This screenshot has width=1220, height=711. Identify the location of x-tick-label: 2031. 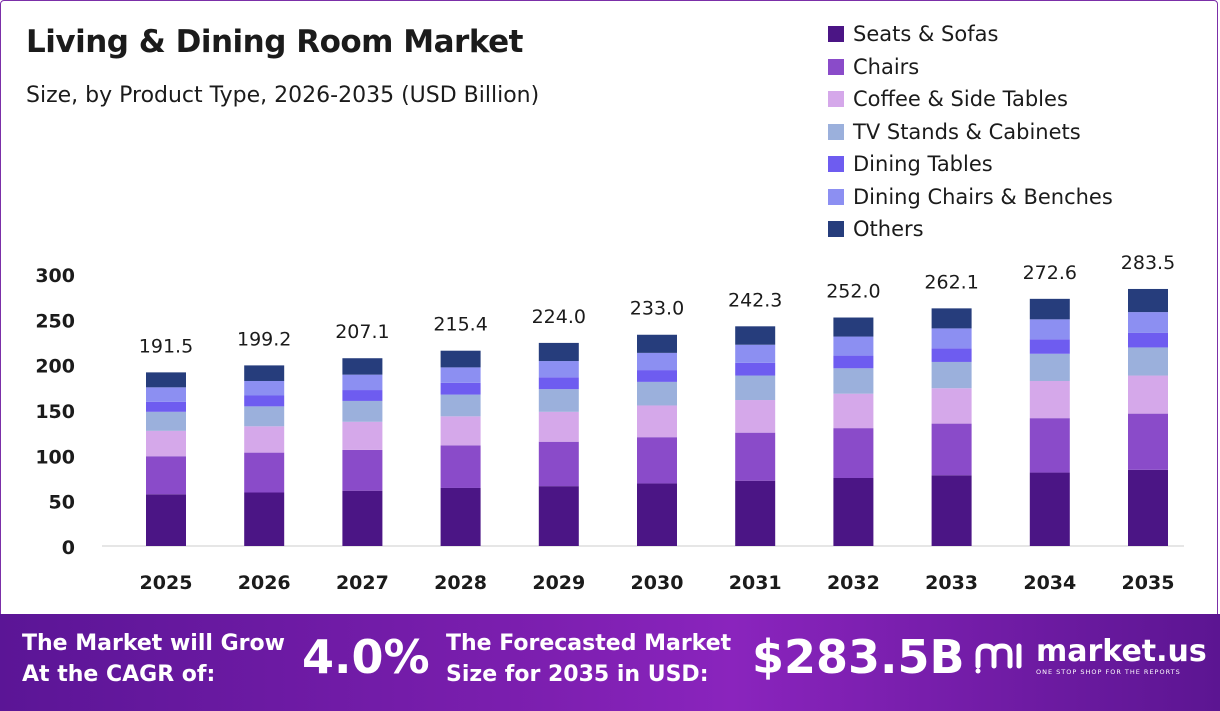
(755, 583).